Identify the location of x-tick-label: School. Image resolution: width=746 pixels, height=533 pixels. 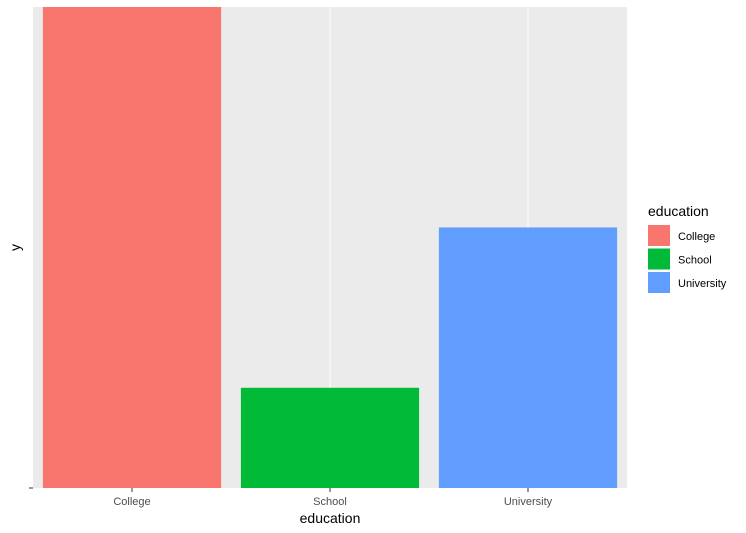
(330, 502).